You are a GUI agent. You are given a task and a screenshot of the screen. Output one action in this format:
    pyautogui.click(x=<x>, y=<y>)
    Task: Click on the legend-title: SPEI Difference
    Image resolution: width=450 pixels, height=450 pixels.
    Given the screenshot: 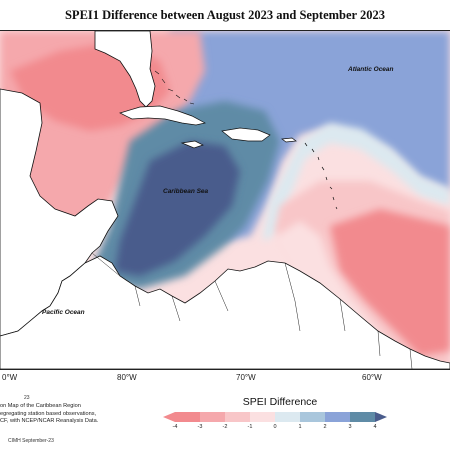 What is the action you would take?
    pyautogui.click(x=280, y=402)
    